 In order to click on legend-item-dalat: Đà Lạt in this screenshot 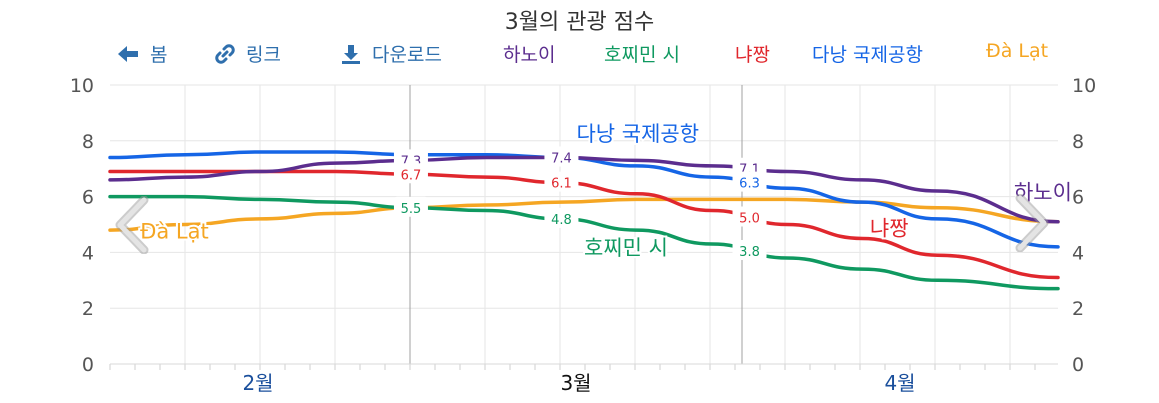, I will do `click(1017, 51)`.